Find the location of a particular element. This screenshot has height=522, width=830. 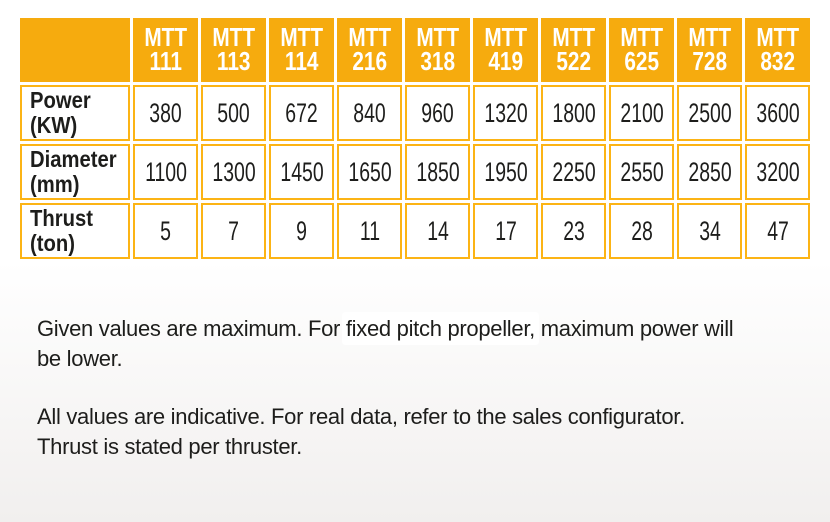

column-header-text: MTT 111 is located at coordinates (166, 49).